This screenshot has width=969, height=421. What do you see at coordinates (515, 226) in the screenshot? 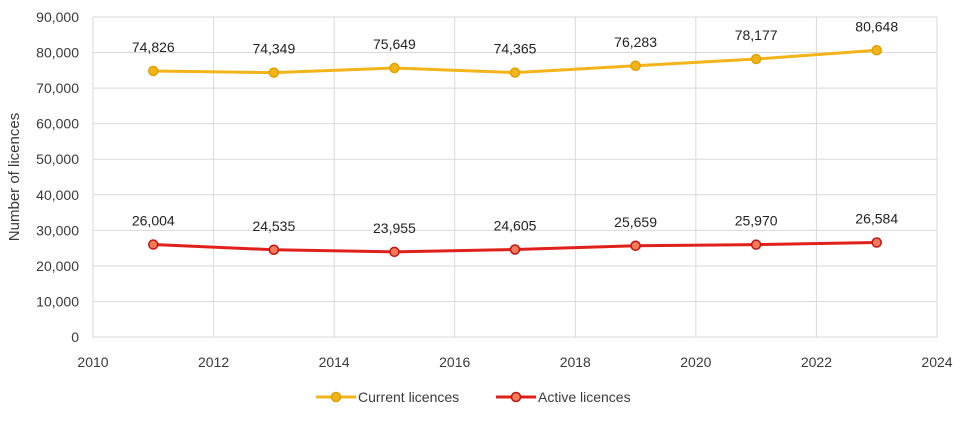
I see `data-label: 24,605` at bounding box center [515, 226].